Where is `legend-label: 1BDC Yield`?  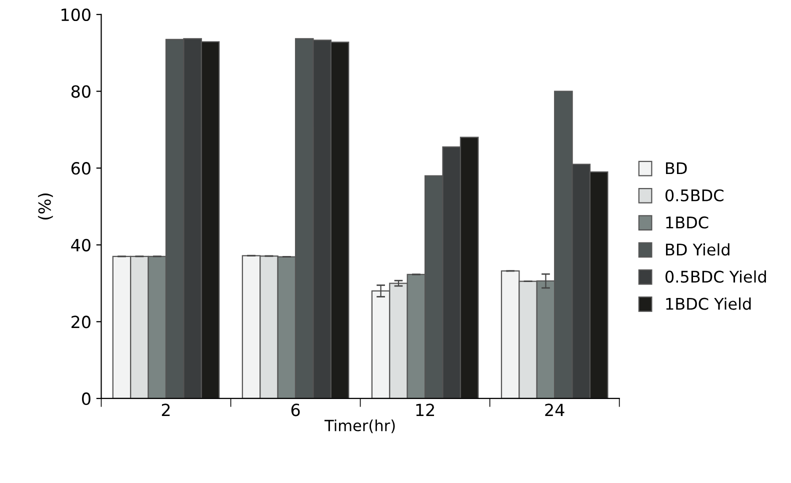
legend-label: 1BDC Yield is located at coordinates (708, 304).